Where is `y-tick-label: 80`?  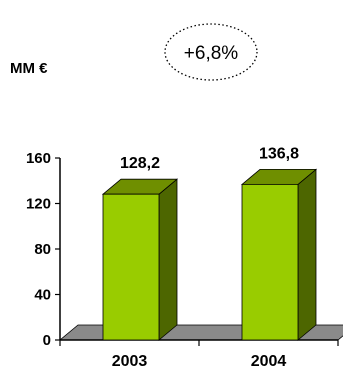
y-tick-label: 80 is located at coordinates (42, 249).